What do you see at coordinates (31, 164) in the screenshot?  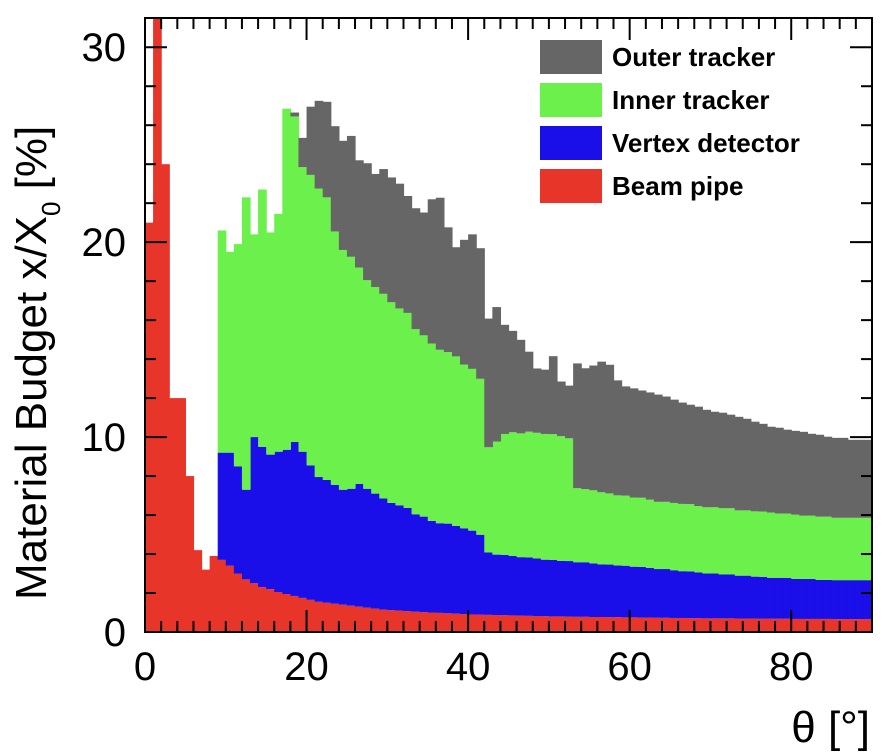 I see `y-axis-title-suffix: [%]` at bounding box center [31, 164].